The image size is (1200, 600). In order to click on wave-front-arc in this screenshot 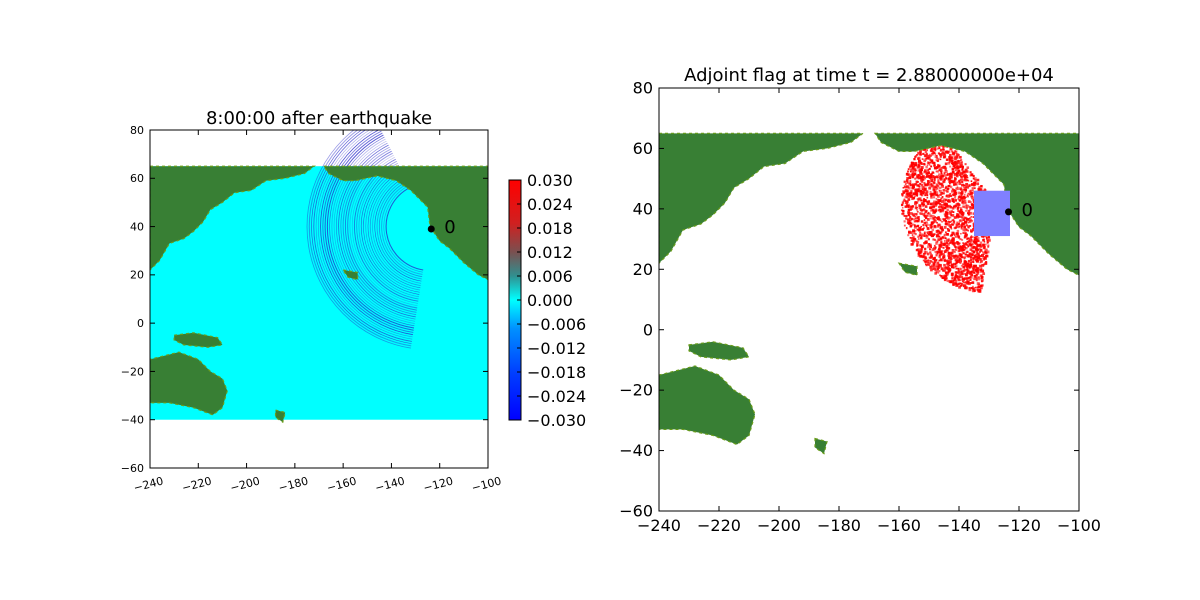, I will do `click(389, 230)`.